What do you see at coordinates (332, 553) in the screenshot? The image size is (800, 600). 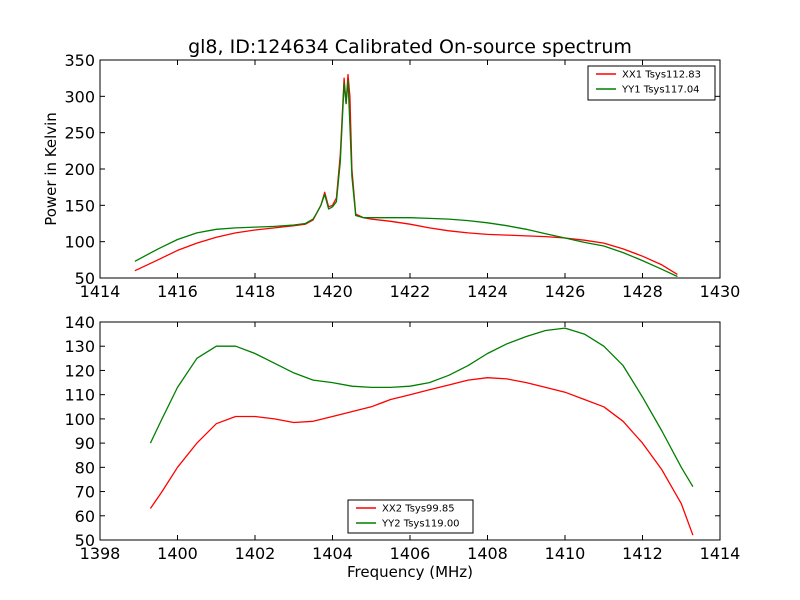 I see `bottom-x-tick-label: 1404` at bounding box center [332, 553].